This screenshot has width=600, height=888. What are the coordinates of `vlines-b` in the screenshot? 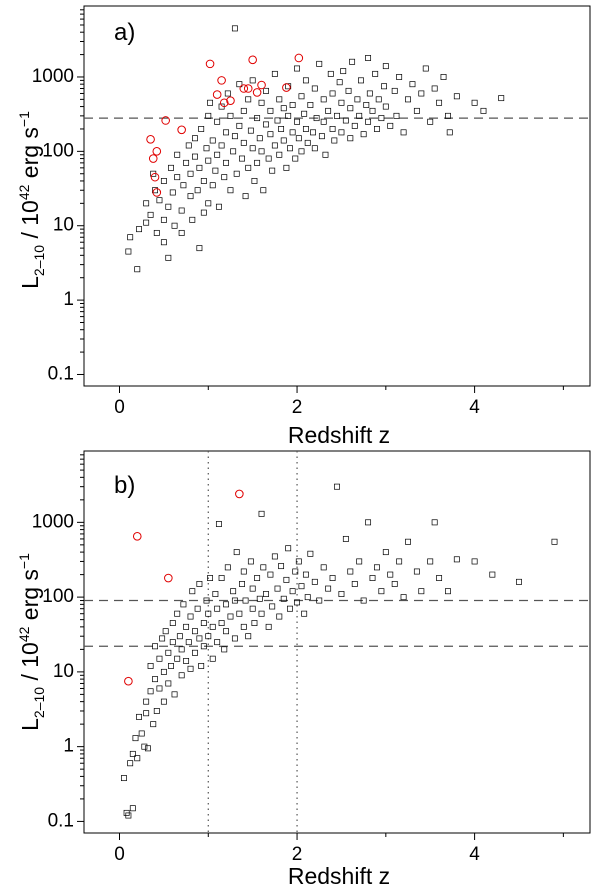 It's located at (252, 642).